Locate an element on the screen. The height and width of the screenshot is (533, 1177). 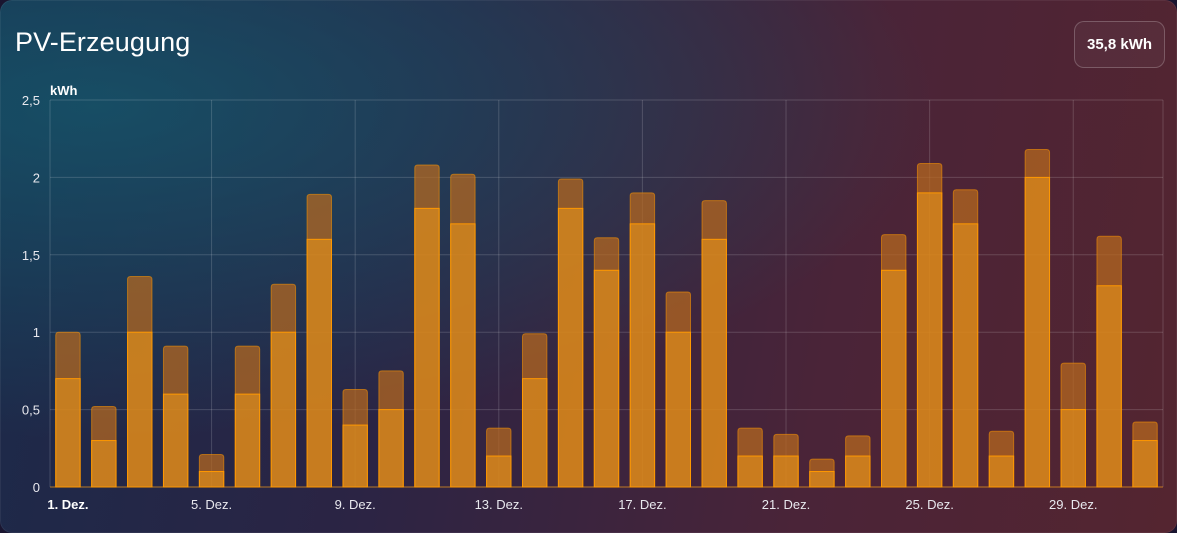
y-tick-label: 2,5 is located at coordinates (31, 100).